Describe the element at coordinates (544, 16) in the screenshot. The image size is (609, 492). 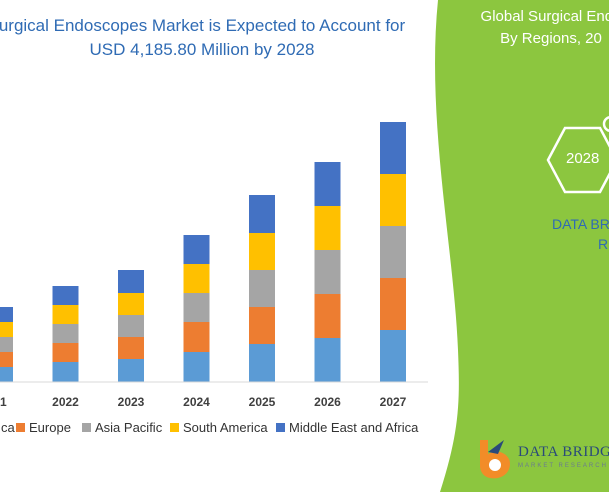
I see `side-panel-title-line-1: Global Surgical Endo` at that location.